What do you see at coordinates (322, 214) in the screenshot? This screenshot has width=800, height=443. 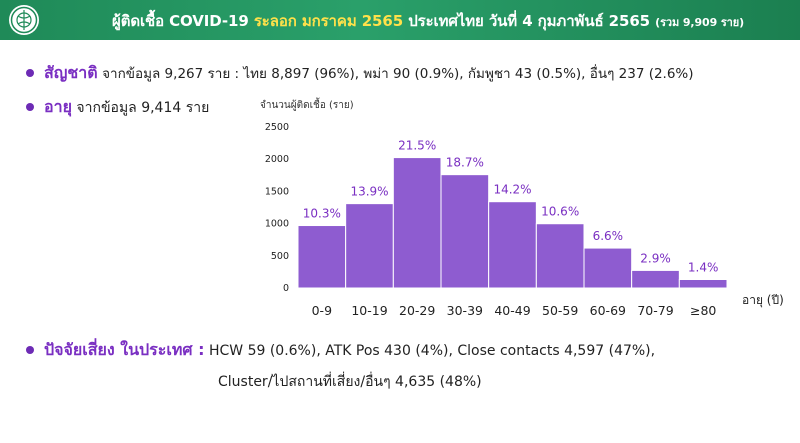 I see `data-label: 10.3%` at bounding box center [322, 214].